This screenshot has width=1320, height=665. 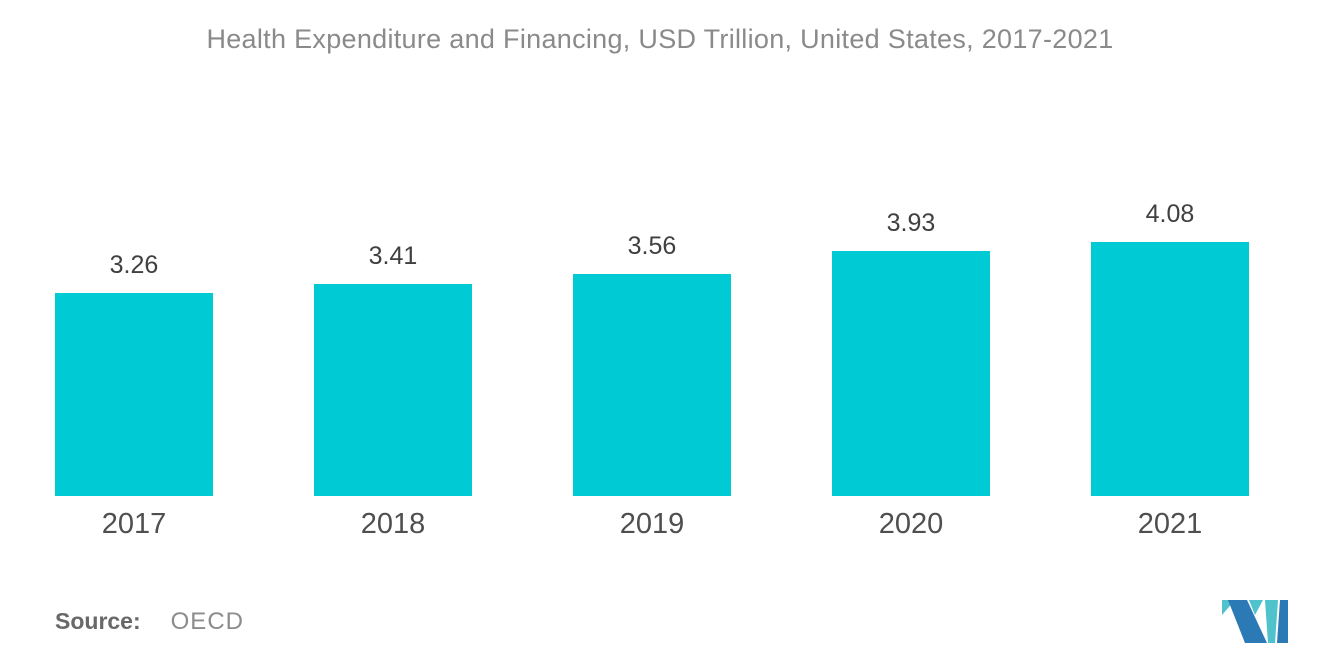 I want to click on bar-2017, so click(x=134, y=394).